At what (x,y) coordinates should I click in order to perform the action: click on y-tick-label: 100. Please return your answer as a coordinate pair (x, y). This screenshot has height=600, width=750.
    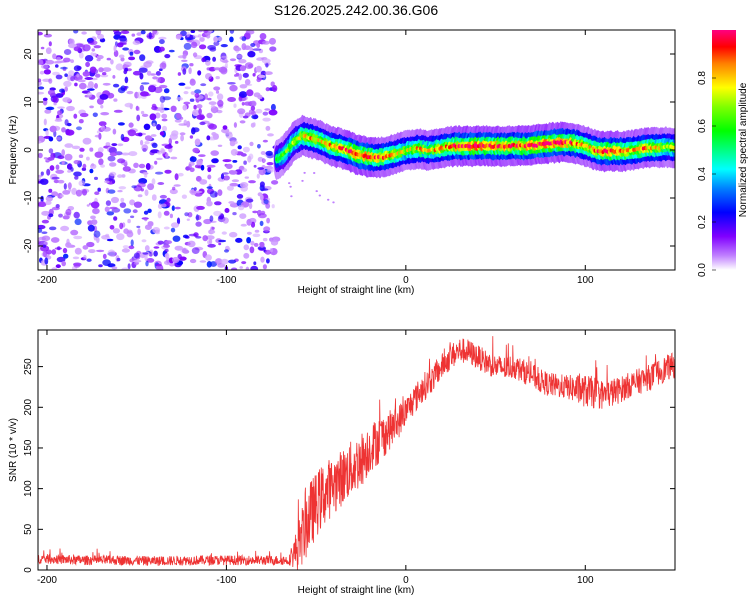
    Looking at the image, I should click on (28, 488).